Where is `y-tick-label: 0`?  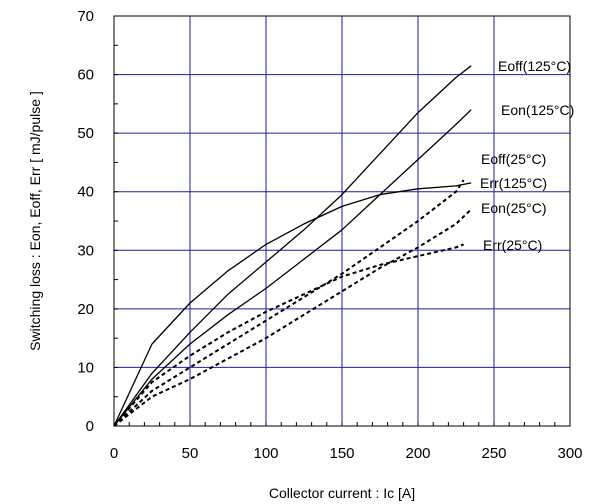
y-tick-label: 0 is located at coordinates (90, 426).